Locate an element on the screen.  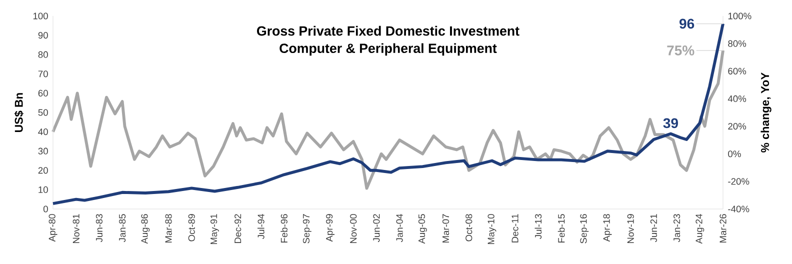
annotation: 75% is located at coordinates (680, 51).